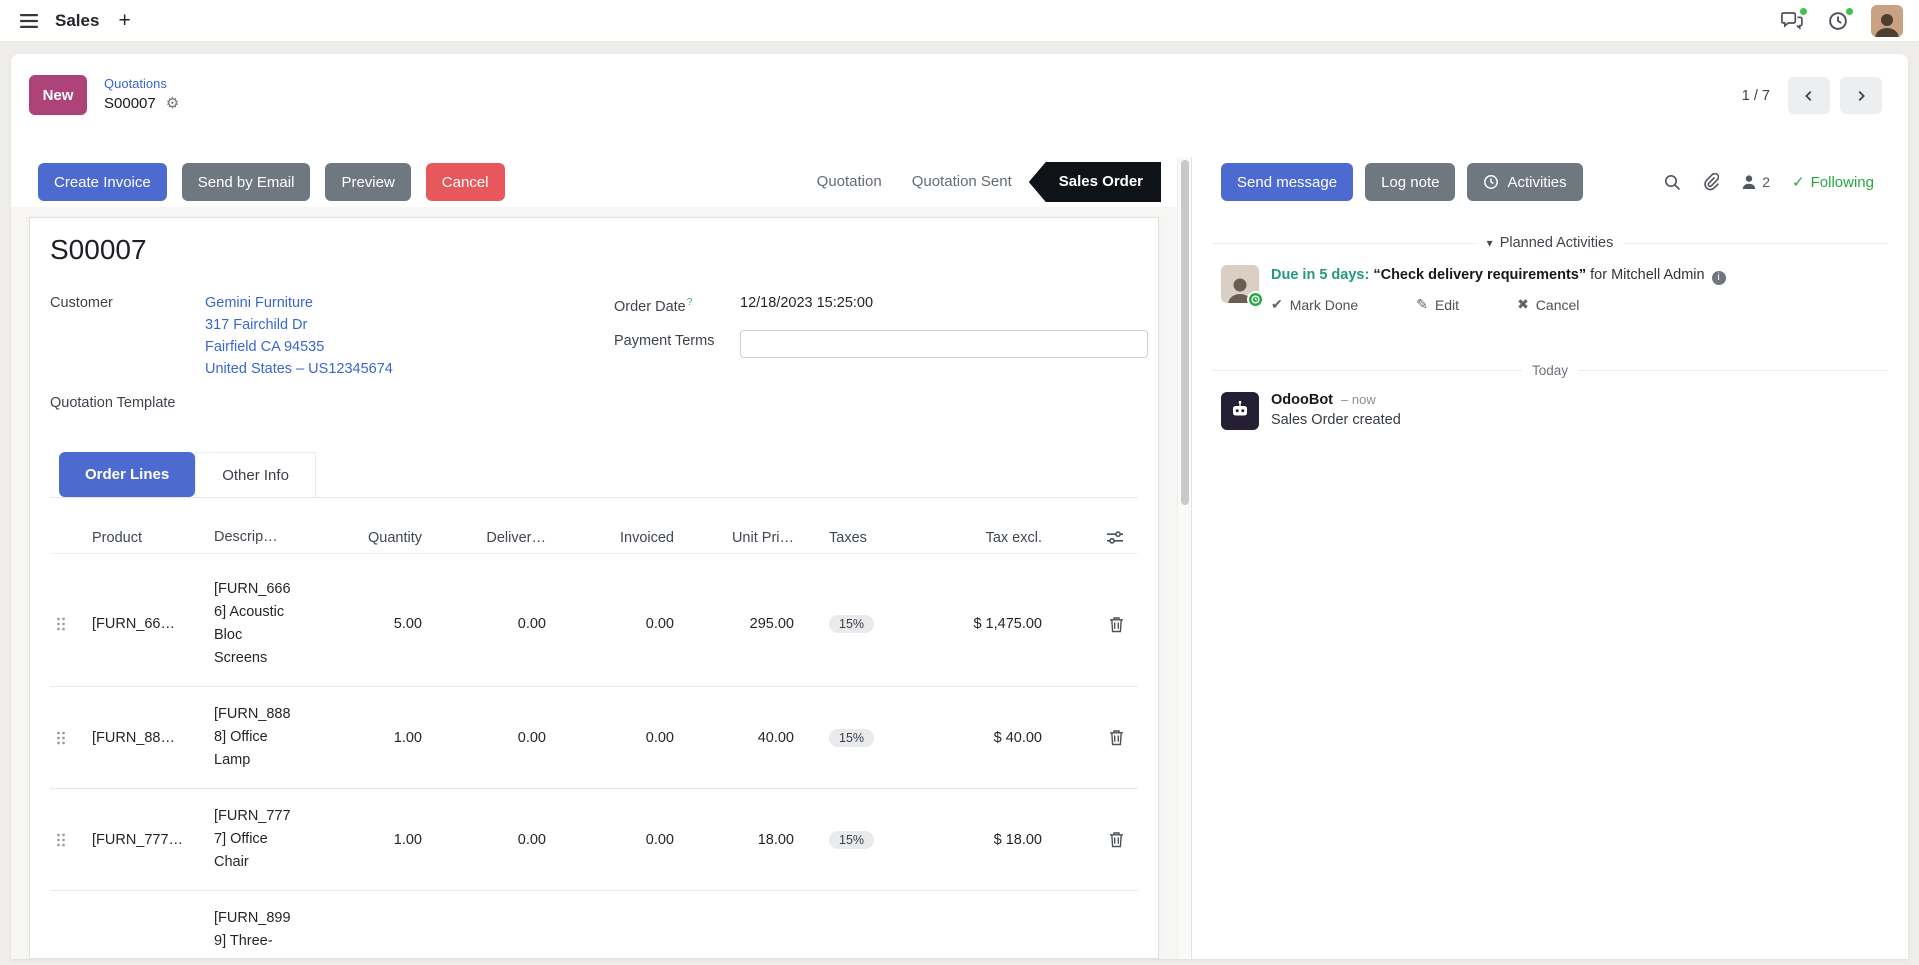 The width and height of the screenshot is (1919, 965). What do you see at coordinates (1861, 95) in the screenshot?
I see `pager-next-button` at bounding box center [1861, 95].